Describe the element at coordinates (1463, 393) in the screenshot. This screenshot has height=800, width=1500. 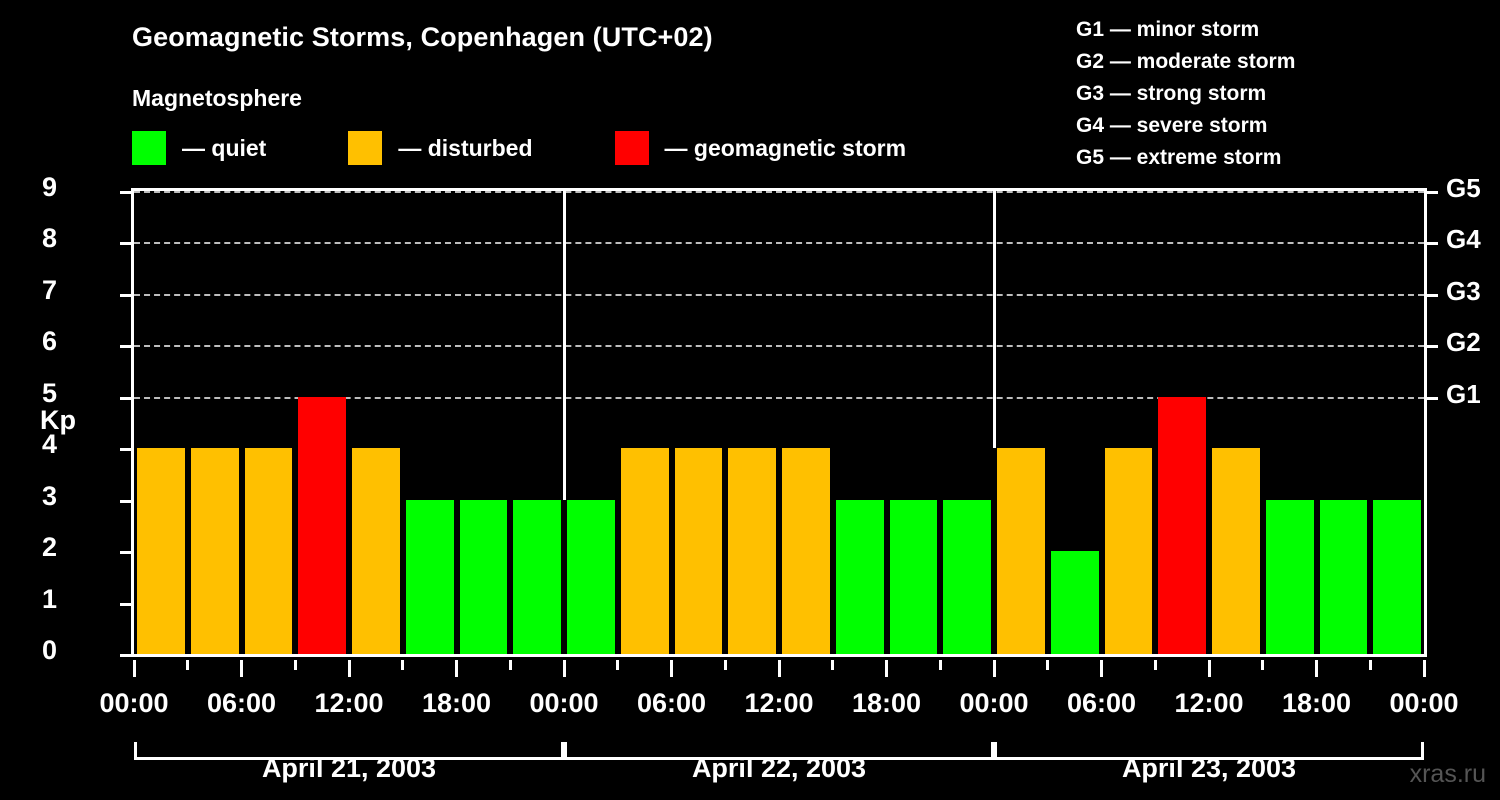
I see `g-axis-label-G1: G1` at that location.